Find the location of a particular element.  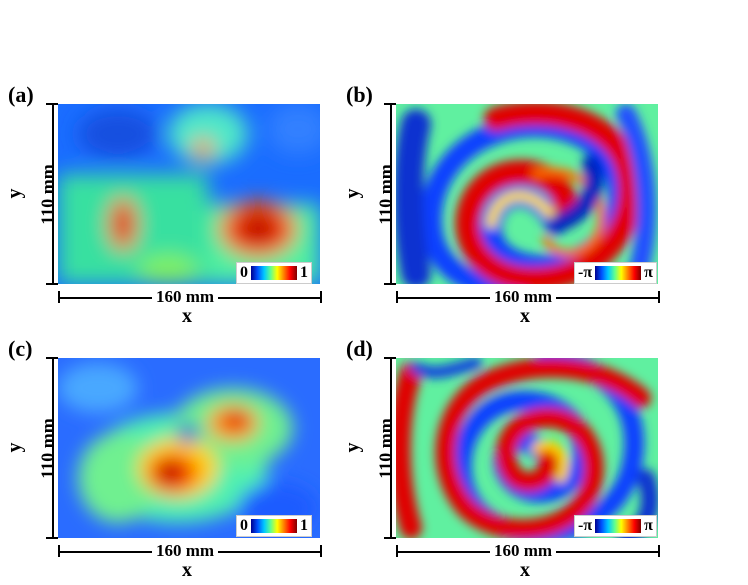

y-axis-label-a: y is located at coordinates (14, 193).